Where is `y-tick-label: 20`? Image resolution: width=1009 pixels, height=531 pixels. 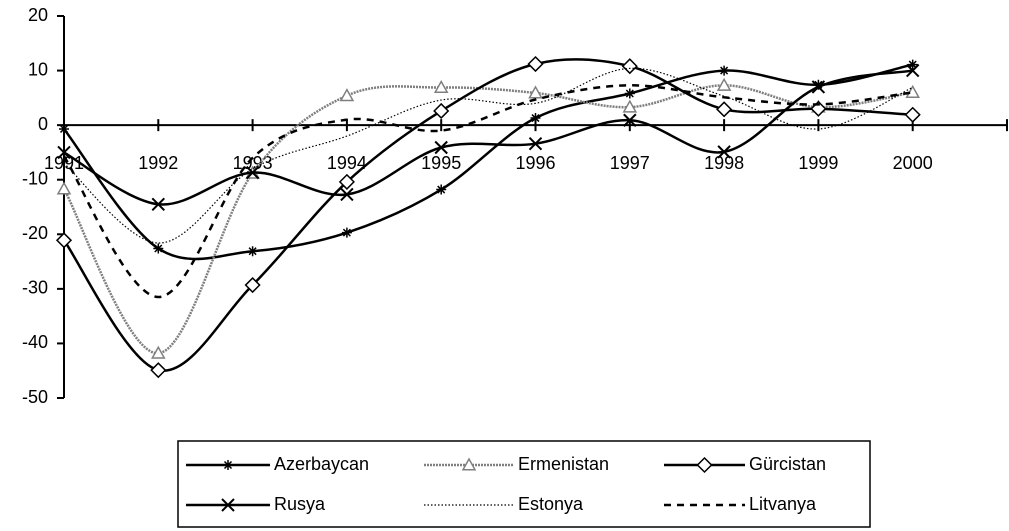
y-tick-label: 20 is located at coordinates (38, 15).